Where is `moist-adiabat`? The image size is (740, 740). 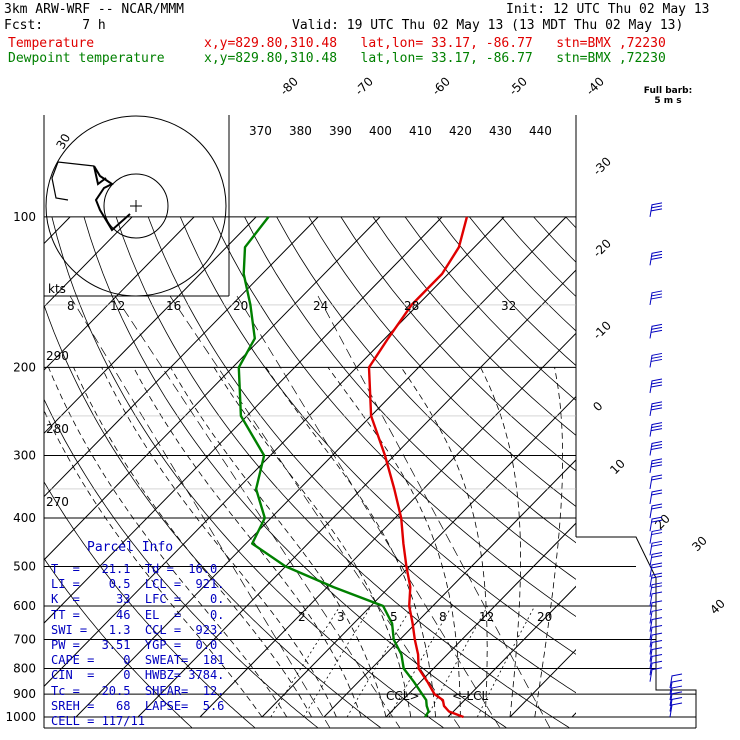 moist-adiabat is located at coordinates (500, 542).